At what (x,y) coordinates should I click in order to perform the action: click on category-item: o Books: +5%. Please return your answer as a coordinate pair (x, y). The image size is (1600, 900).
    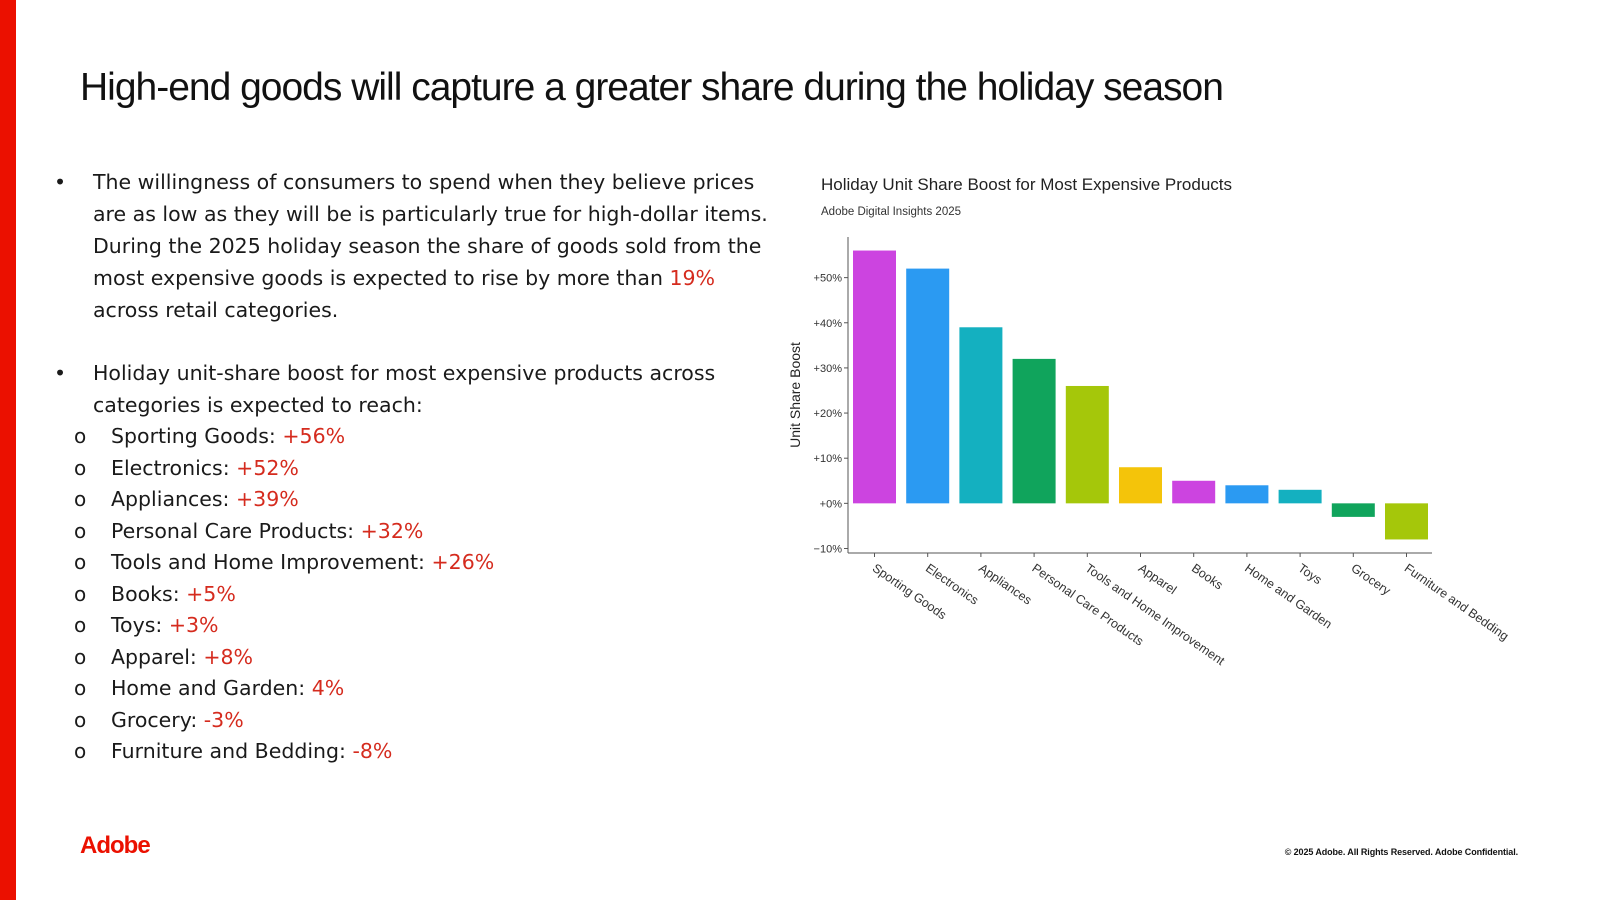
    Looking at the image, I should click on (412, 595).